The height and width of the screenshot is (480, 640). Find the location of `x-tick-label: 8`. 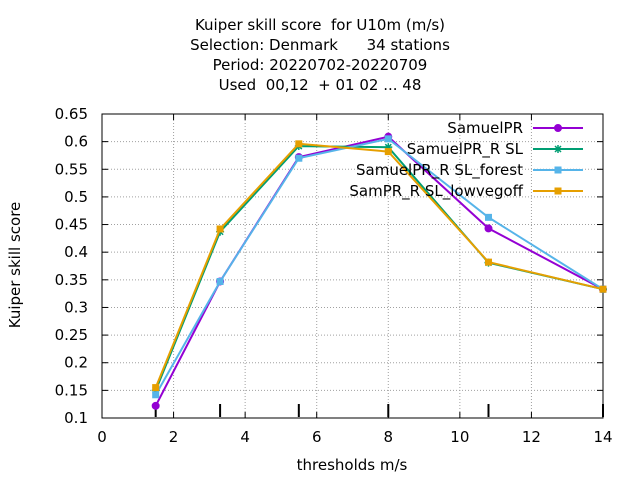

x-tick-label: 8 is located at coordinates (389, 437).